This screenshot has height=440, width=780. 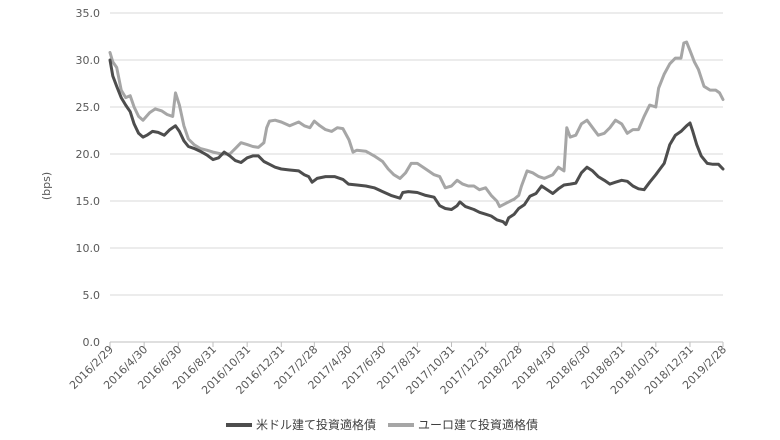 I want to click on y-tick-label: 30.0, so click(x=88, y=60).